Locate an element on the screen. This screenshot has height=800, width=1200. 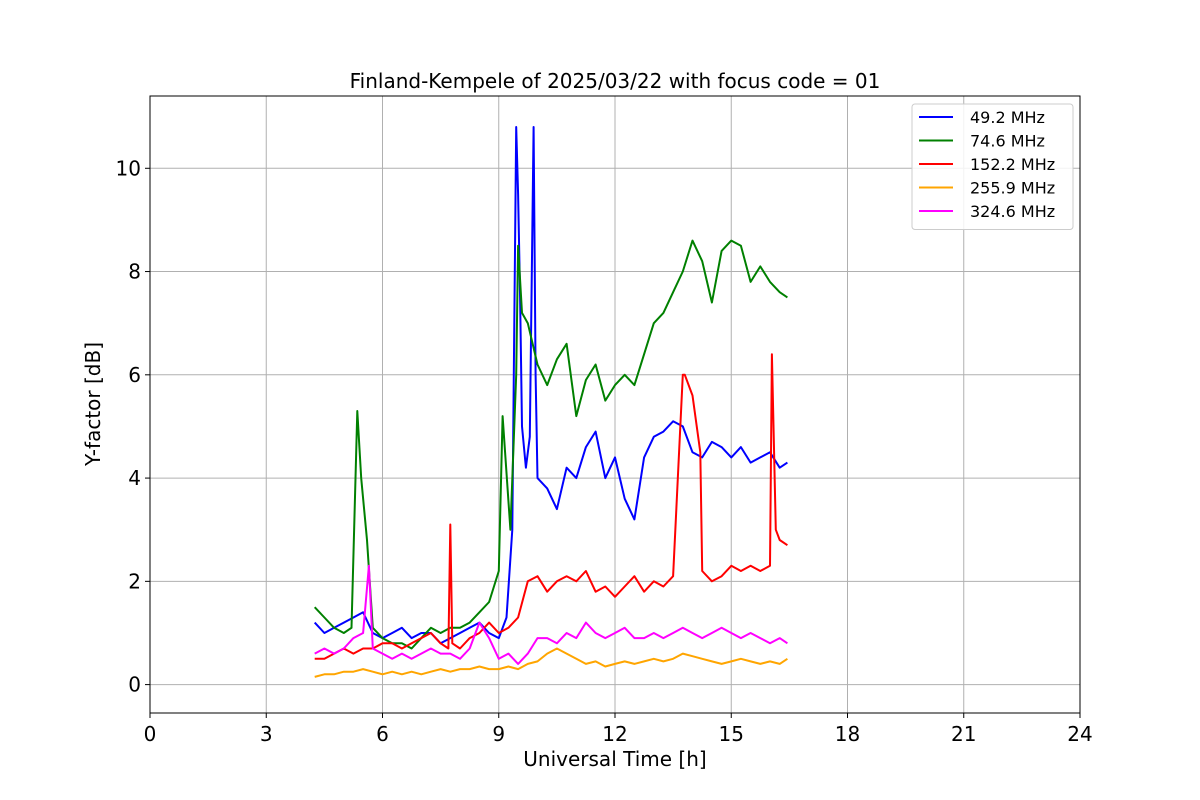
x-tick-label: 3 is located at coordinates (266, 734).